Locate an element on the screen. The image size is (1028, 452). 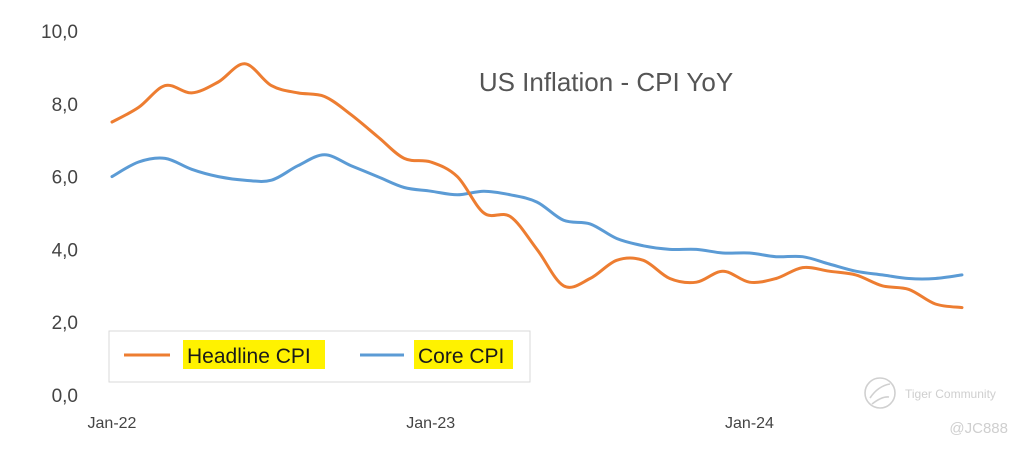
y-tick-label: 4,0 is located at coordinates (65, 250).